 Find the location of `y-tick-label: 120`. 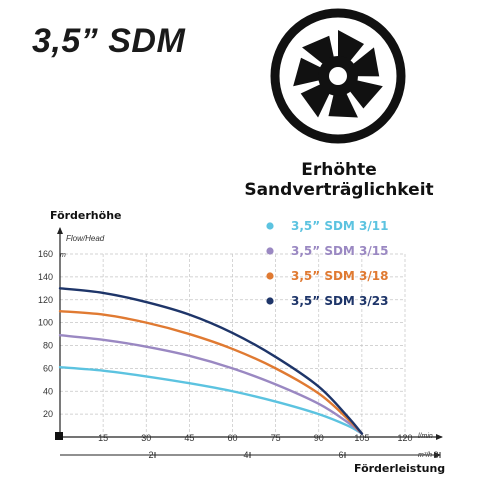

y-tick-label: 120 is located at coordinates (45, 300).